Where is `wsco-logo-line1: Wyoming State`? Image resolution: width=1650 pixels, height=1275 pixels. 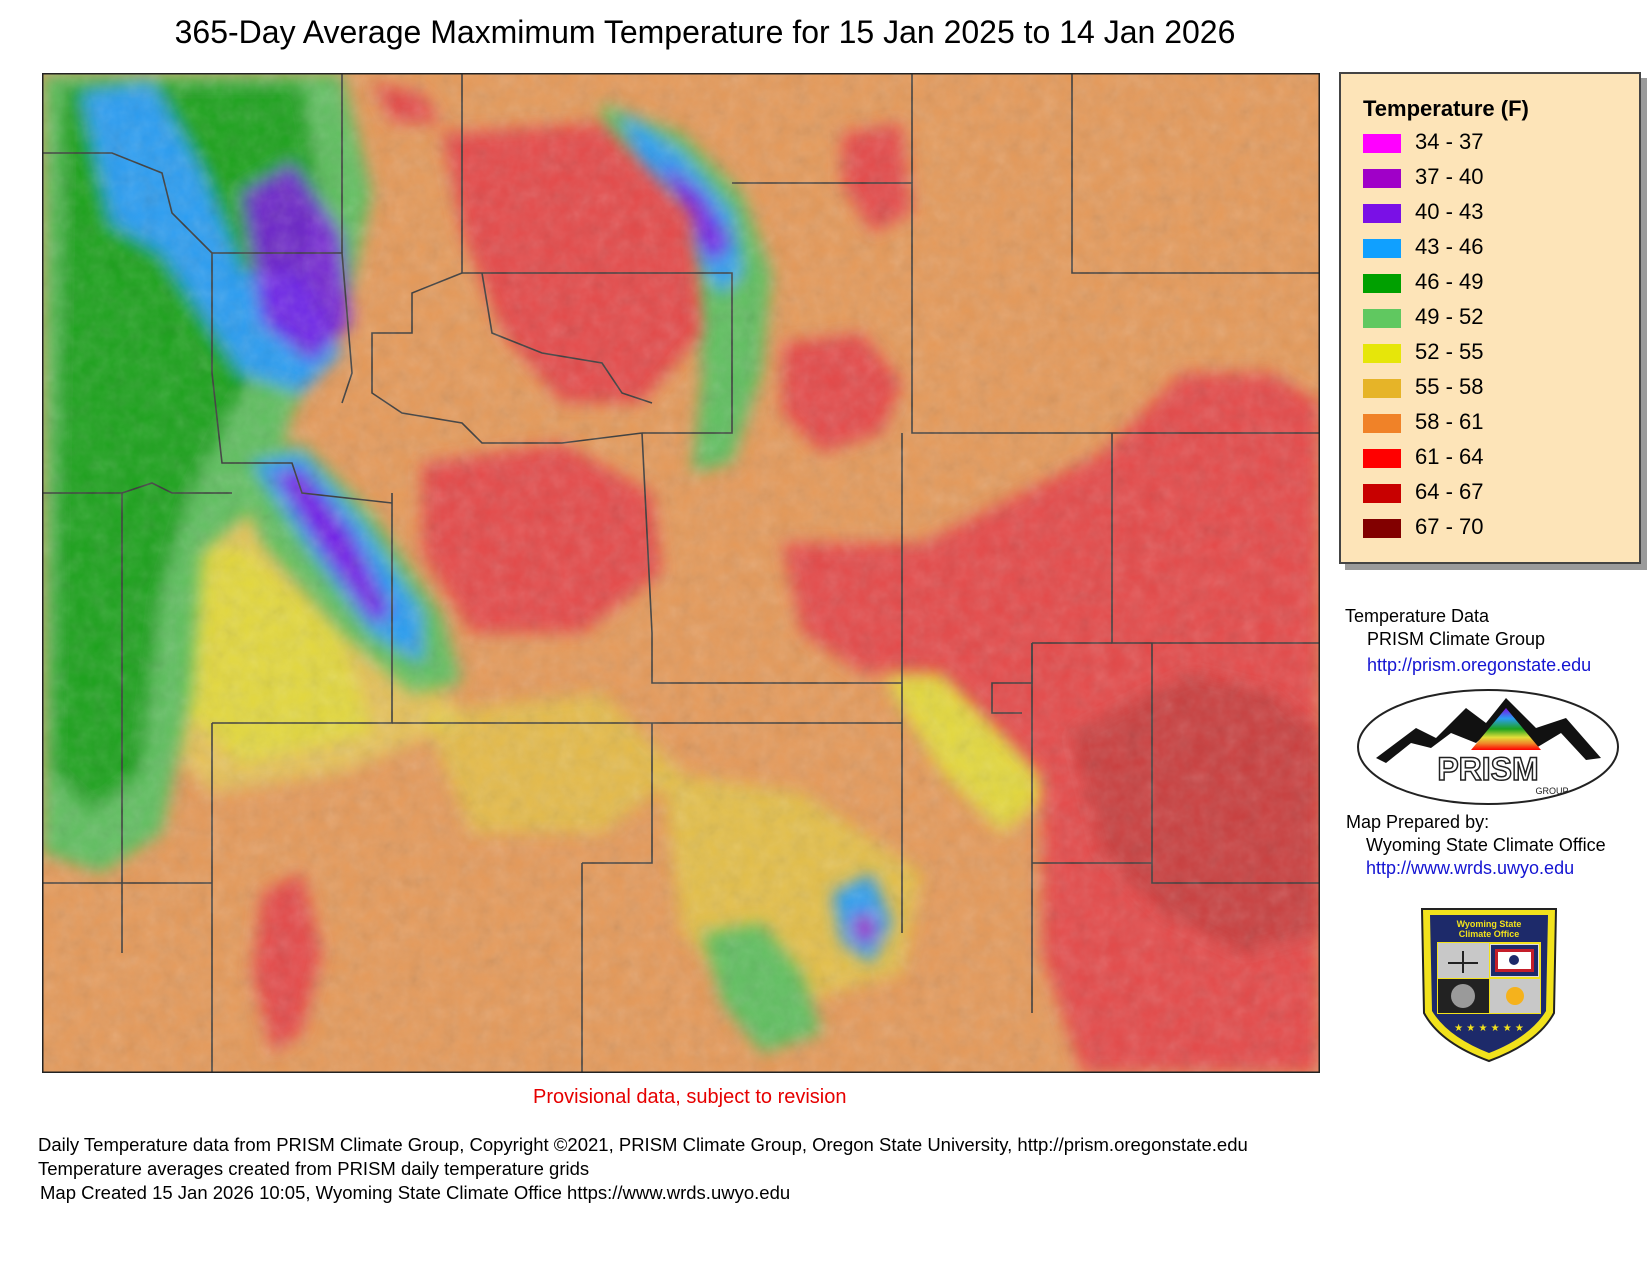 wsco-logo-line1: Wyoming State is located at coordinates (1489, 924).